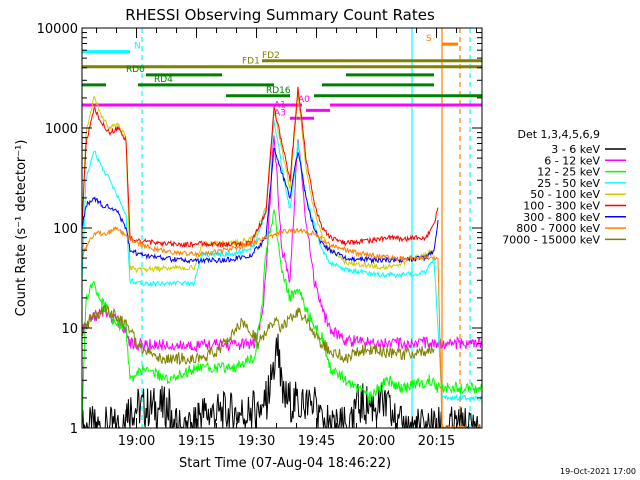 Image resolution: width=640 pixels, height=480 pixels. Describe the element at coordinates (436, 441) in the screenshot. I see `x-tick-label: 20:15` at that location.